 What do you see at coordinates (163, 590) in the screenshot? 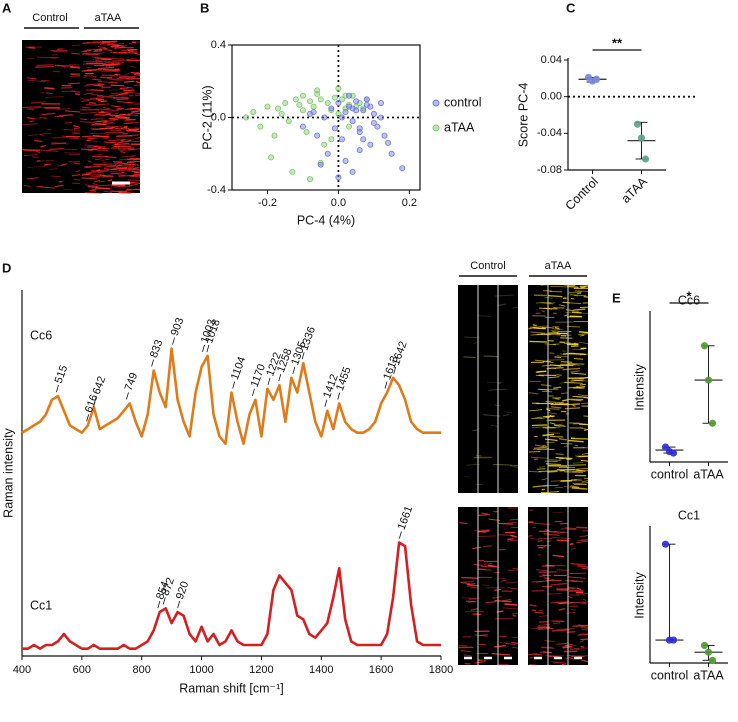
I see `peak-label: 854` at bounding box center [163, 590].